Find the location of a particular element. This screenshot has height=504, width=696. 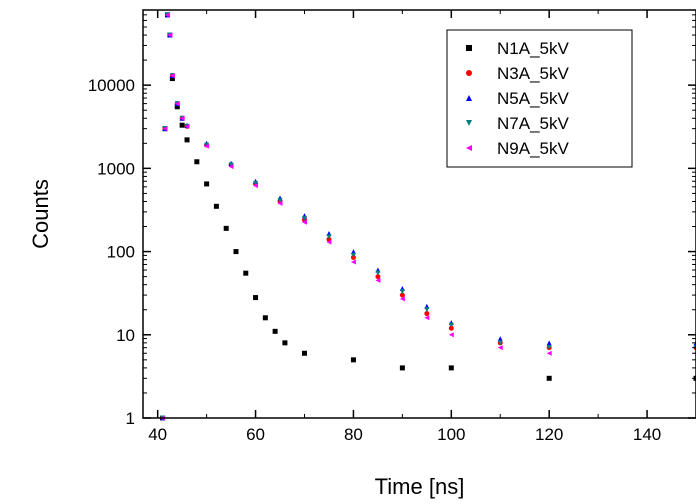

y-tick-label: 10000 is located at coordinates (111, 85).